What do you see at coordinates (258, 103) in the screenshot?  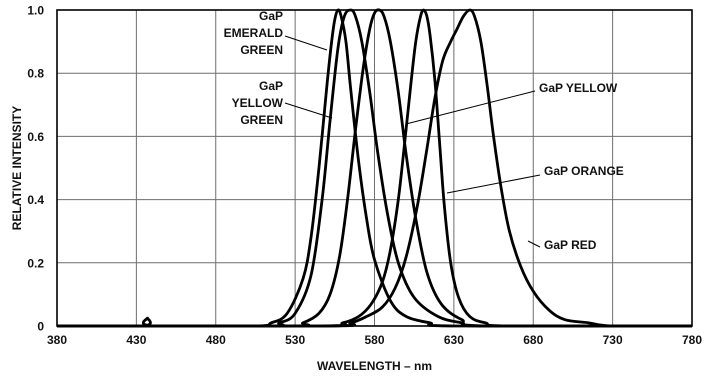 I see `series-label-gap-yellow-green: YELLOW` at bounding box center [258, 103].